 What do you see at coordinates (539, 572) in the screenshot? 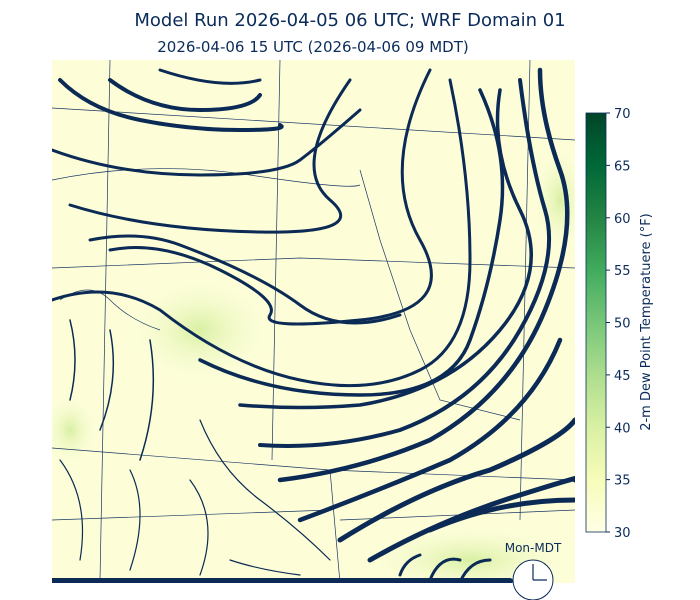
I see `clock-hands` at bounding box center [539, 572].